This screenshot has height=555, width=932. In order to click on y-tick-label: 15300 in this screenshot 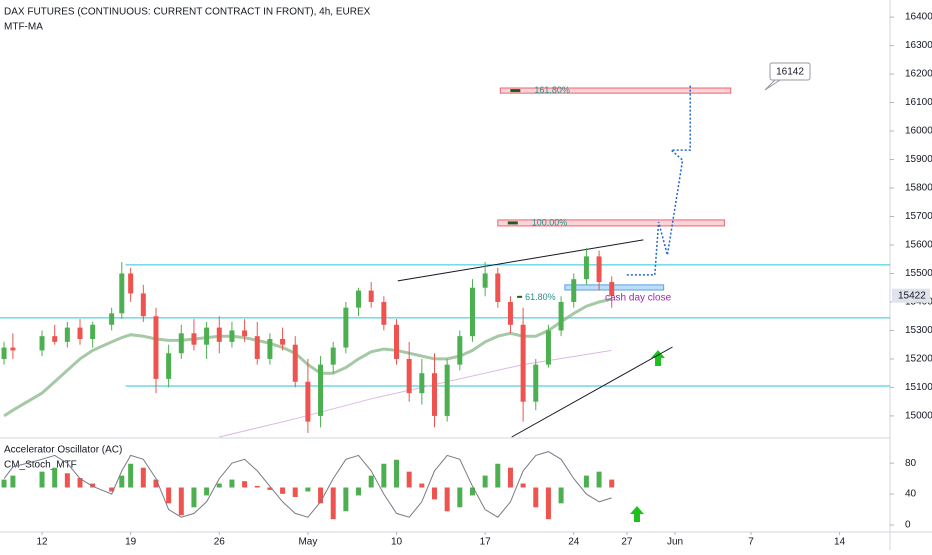, I will do `click(918, 330)`.